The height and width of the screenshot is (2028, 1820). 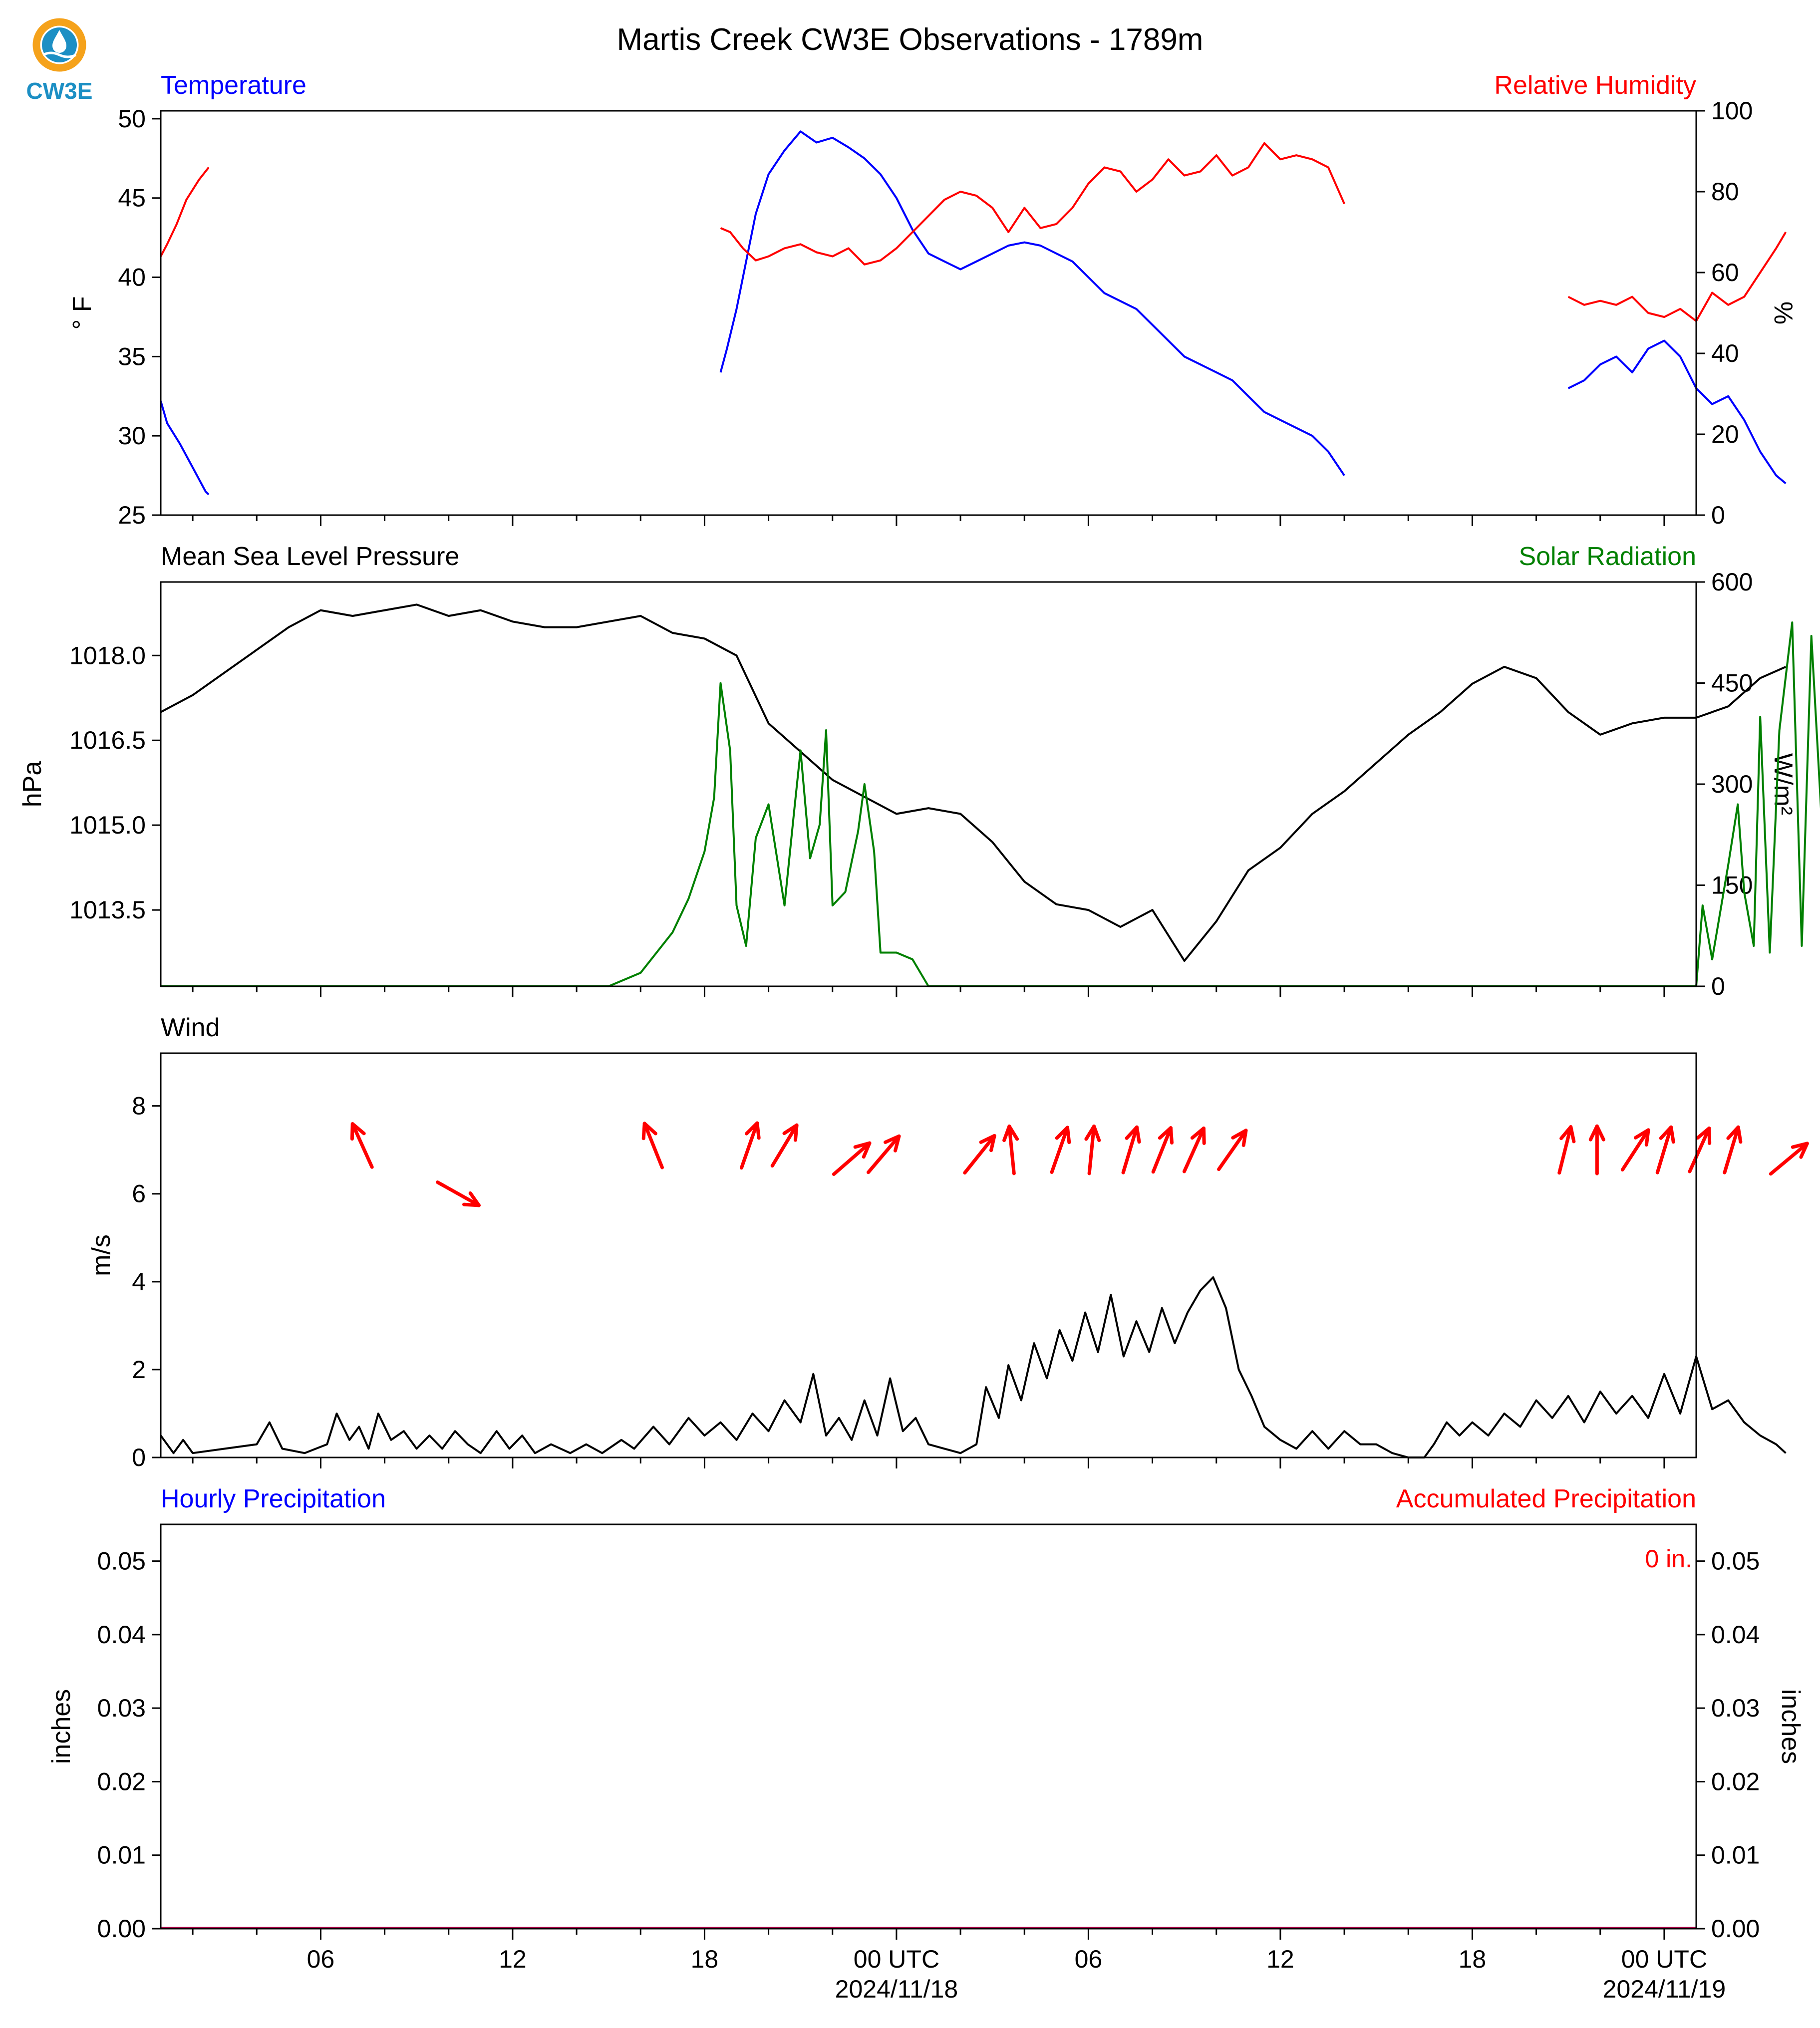 I want to click on y-tick-label-left: 4, so click(x=139, y=1282).